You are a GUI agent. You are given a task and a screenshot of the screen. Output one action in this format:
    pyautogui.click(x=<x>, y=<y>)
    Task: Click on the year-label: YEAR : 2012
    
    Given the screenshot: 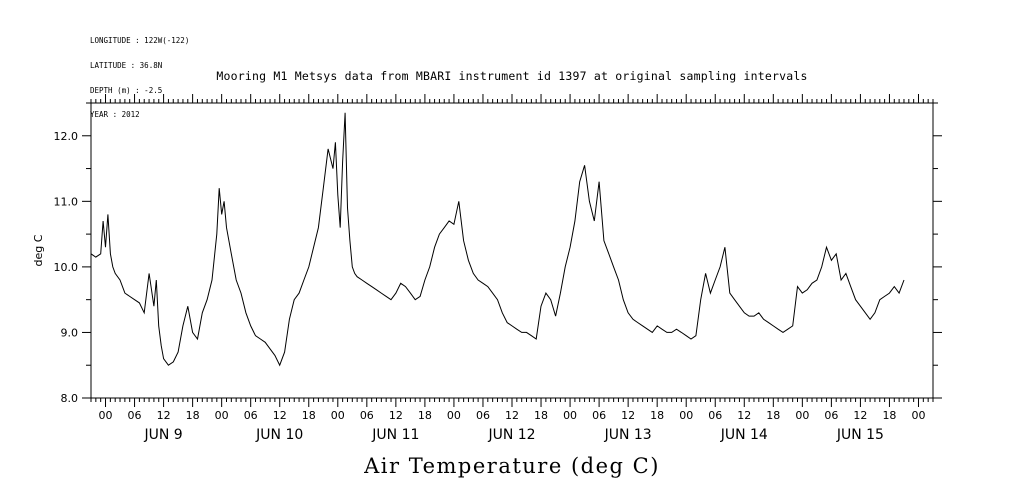 What is the action you would take?
    pyautogui.click(x=115, y=115)
    